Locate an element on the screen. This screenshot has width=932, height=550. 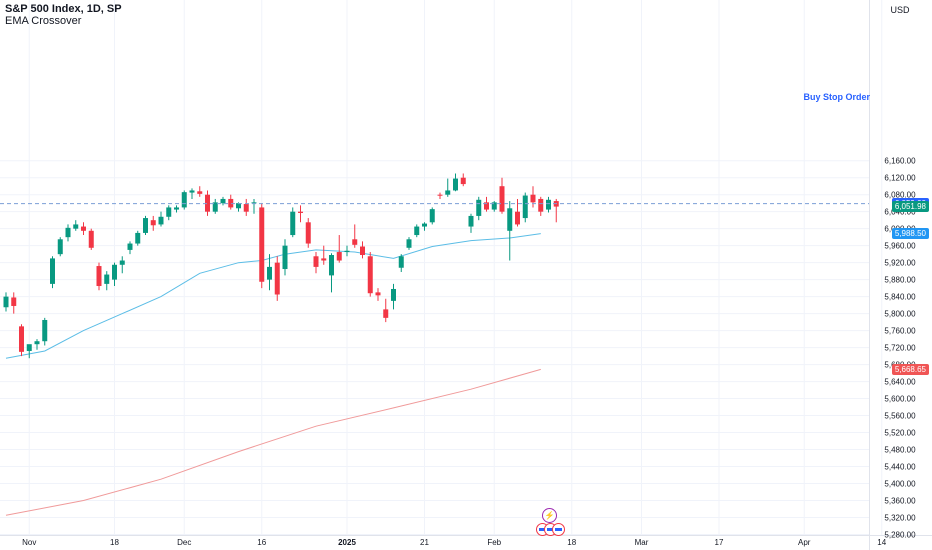
y-tick-label: 5,400.00 is located at coordinates (900, 483).